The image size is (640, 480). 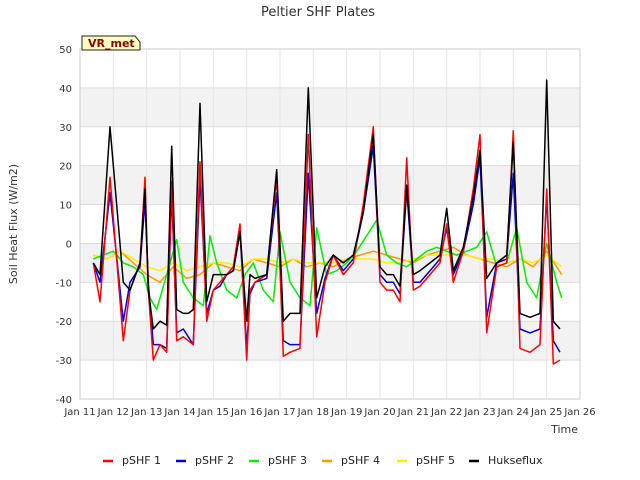 I want to click on x-tick-label: Jan 26, so click(x=579, y=412).